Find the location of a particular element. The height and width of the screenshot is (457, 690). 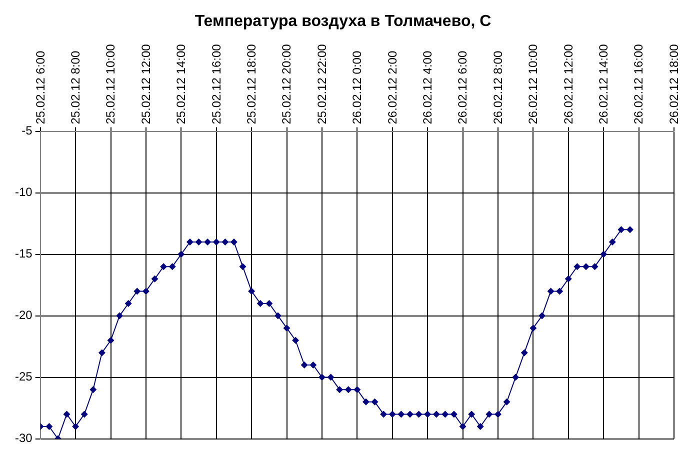

y-tick-label: -15 is located at coordinates (24, 253).